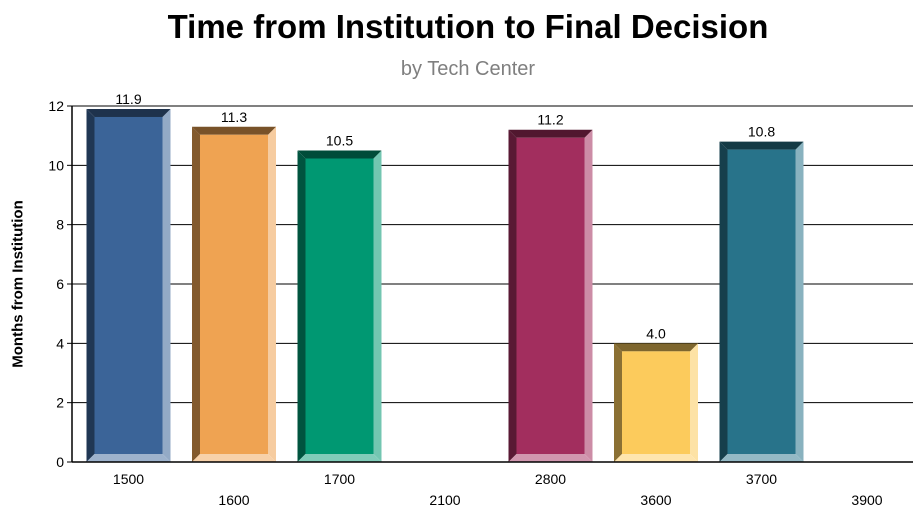 The image size is (913, 506). Describe the element at coordinates (234, 117) in the screenshot. I see `bar-value-label: 11.3` at that location.